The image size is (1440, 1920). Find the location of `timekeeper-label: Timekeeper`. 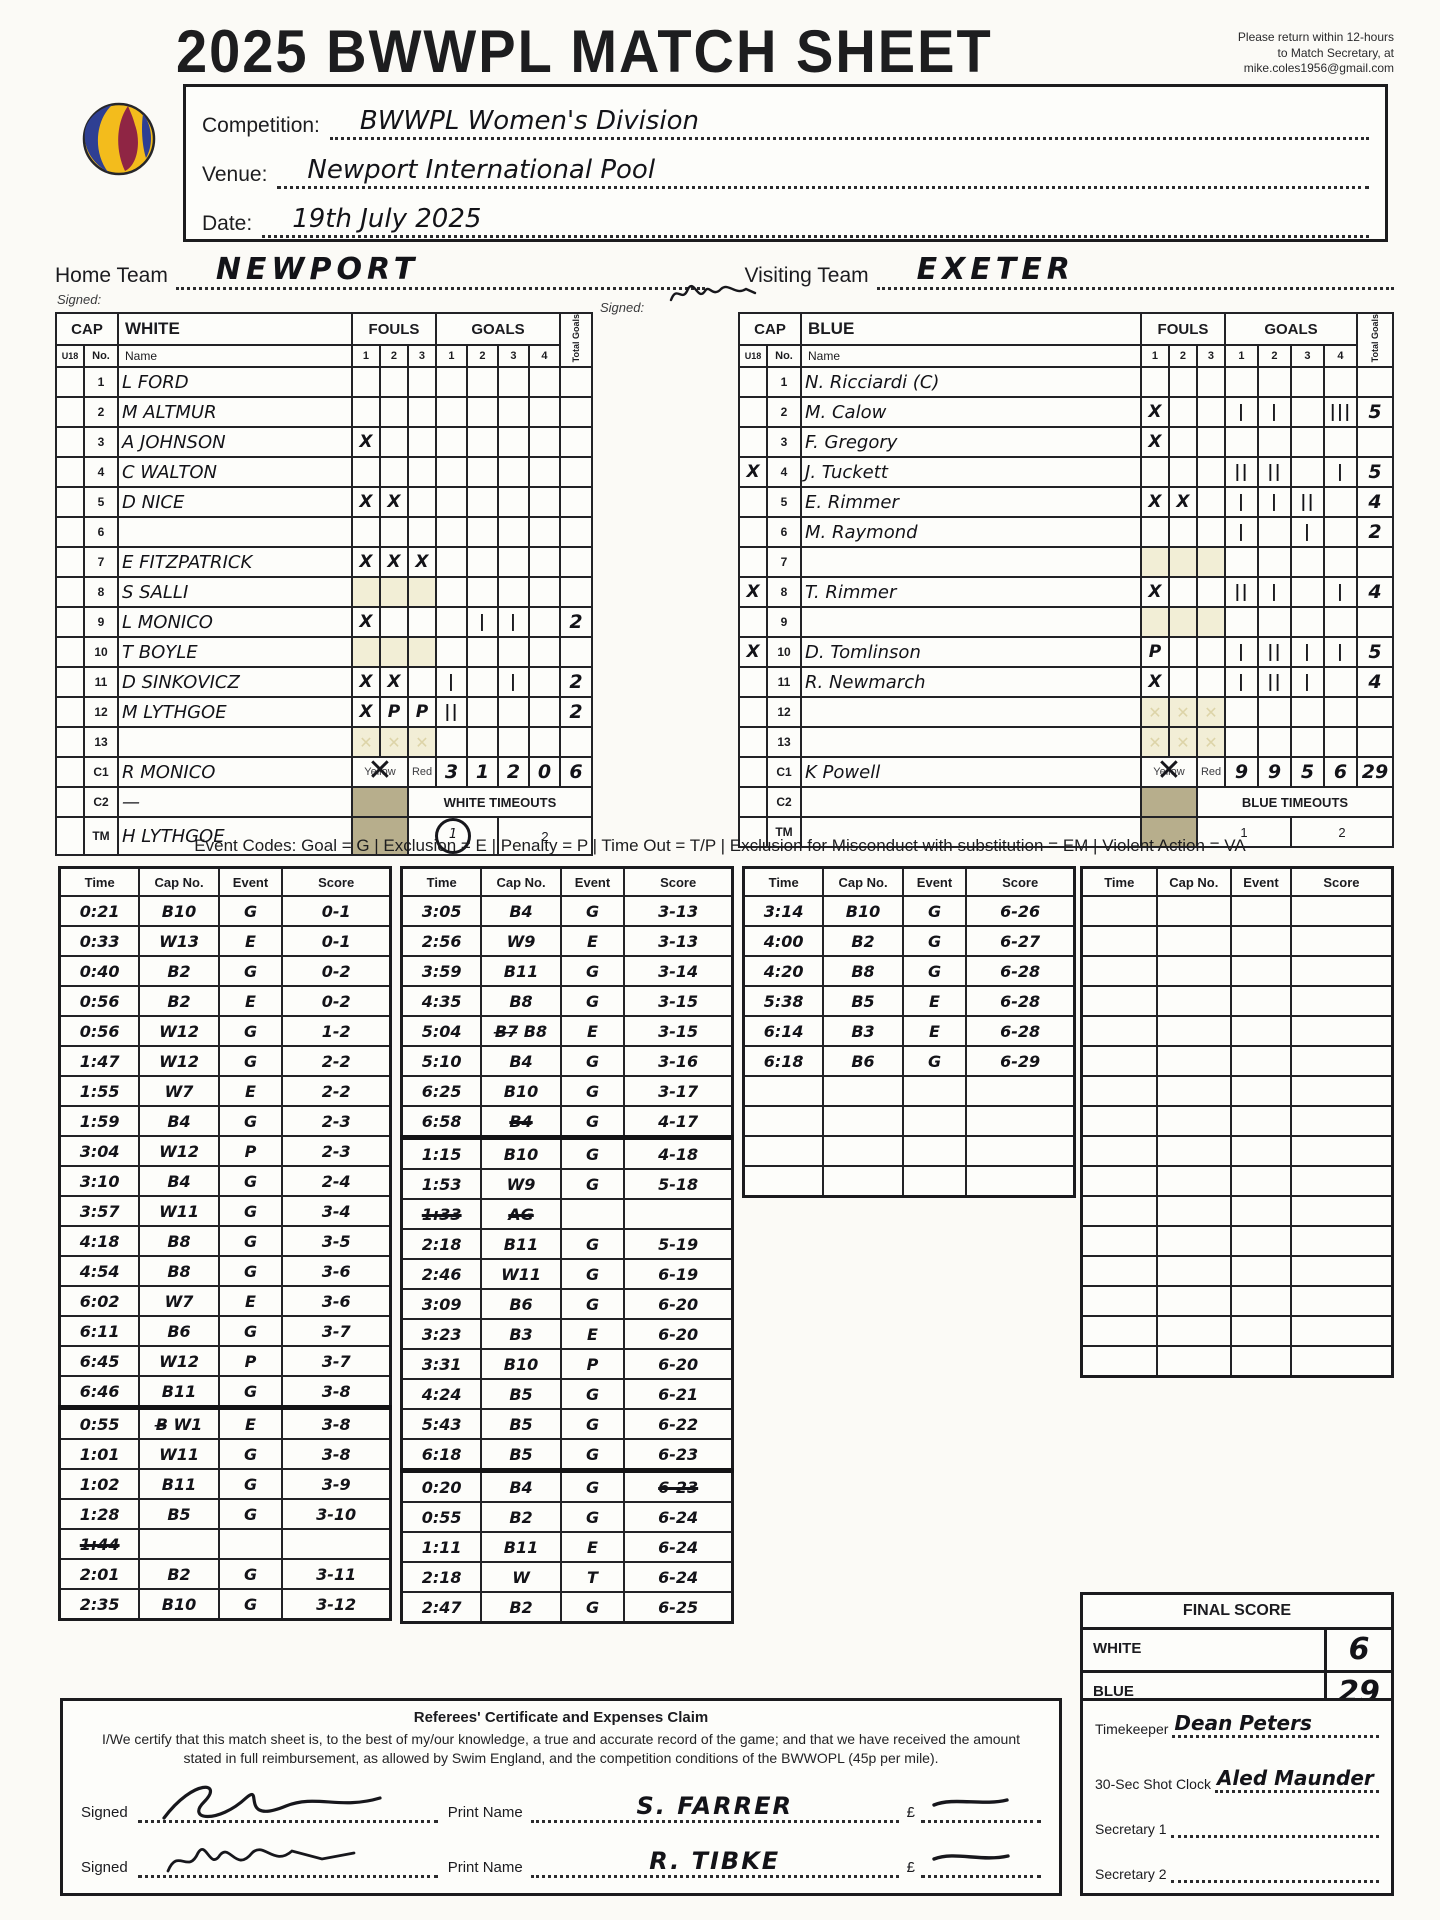

timekeeper-label: Timekeeper is located at coordinates (1132, 1729).